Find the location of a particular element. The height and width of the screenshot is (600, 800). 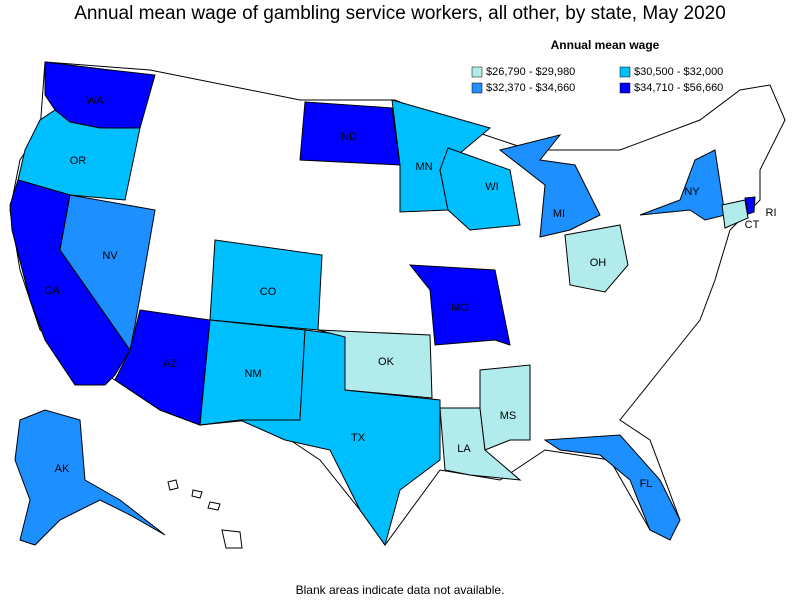

state-label: WA is located at coordinates (95, 101).